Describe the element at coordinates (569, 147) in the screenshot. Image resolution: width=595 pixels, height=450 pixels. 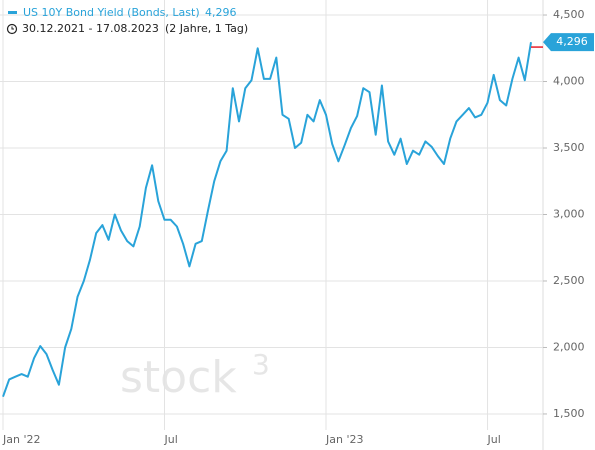
I see `y-tick-label: 3,500` at that location.